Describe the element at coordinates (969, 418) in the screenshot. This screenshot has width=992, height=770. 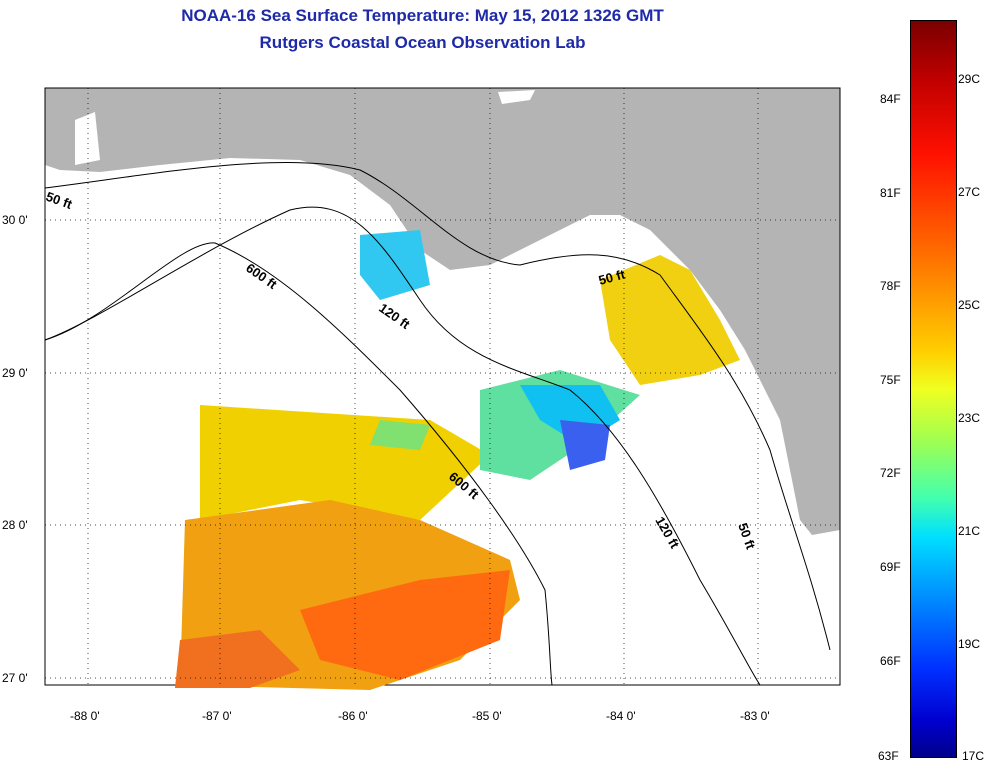
I see `cb-c-23: 23C` at that location.